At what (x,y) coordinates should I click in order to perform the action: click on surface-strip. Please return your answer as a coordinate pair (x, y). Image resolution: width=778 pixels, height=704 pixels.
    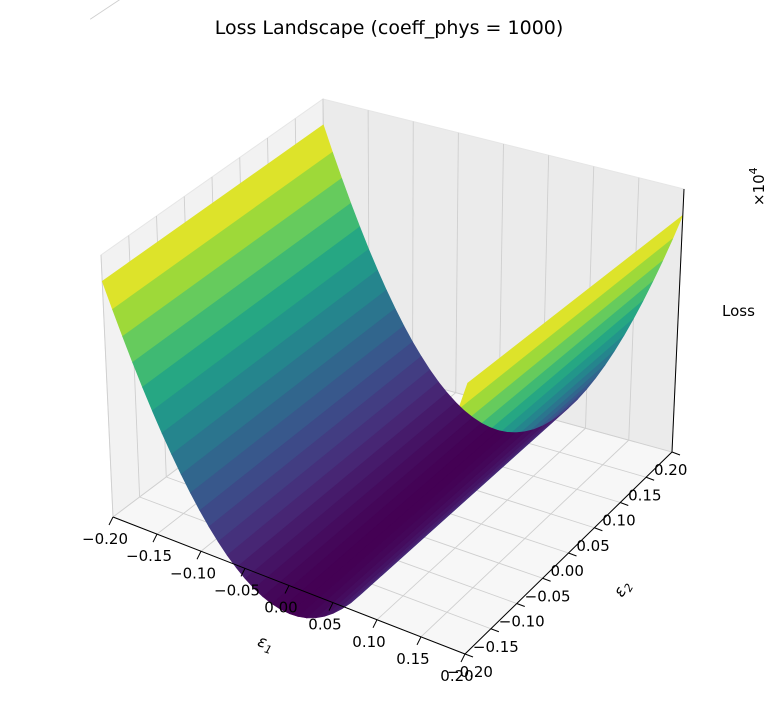
    Looking at the image, I should click on (416, 525).